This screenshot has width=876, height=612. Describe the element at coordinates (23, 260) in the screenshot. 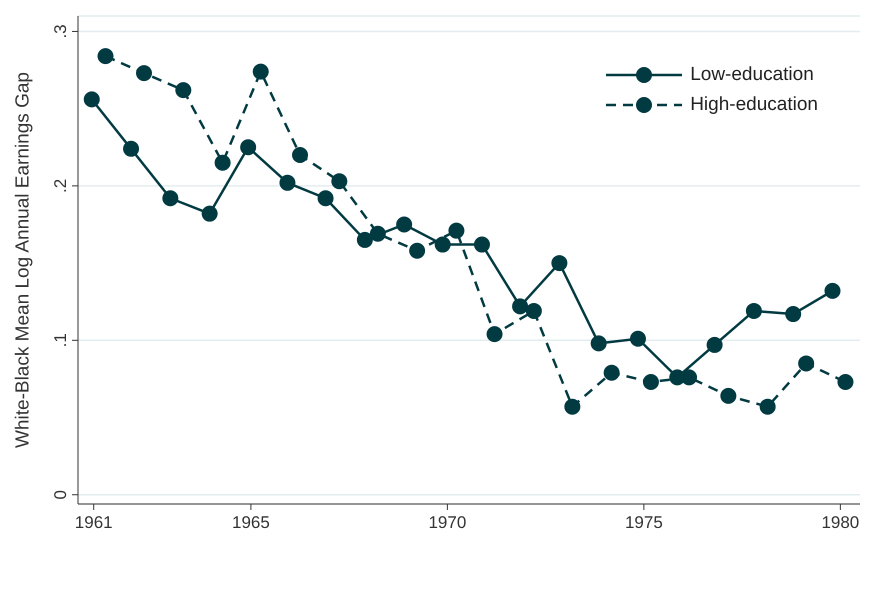

I see `y-axis-title: White-Black Mean Log Annual Earnings Gap` at that location.